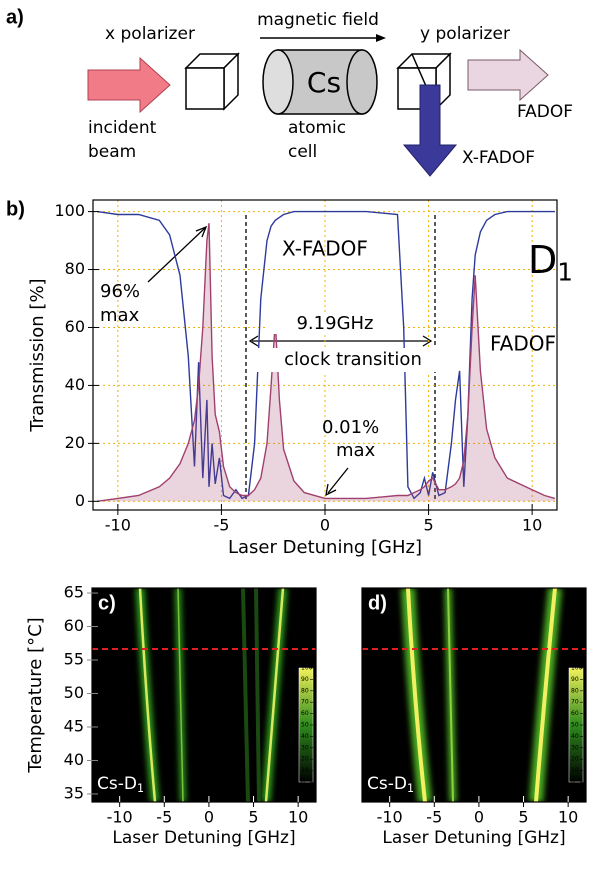 The image size is (595, 873). What do you see at coordinates (120, 291) in the screenshot?
I see `annotation: 96%` at bounding box center [120, 291].